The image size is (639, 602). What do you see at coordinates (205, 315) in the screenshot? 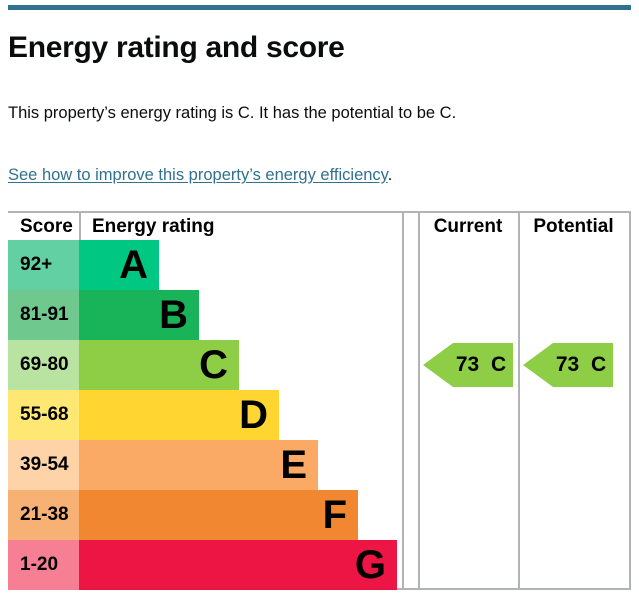
I see `band-row: 81-91 B` at bounding box center [205, 315].